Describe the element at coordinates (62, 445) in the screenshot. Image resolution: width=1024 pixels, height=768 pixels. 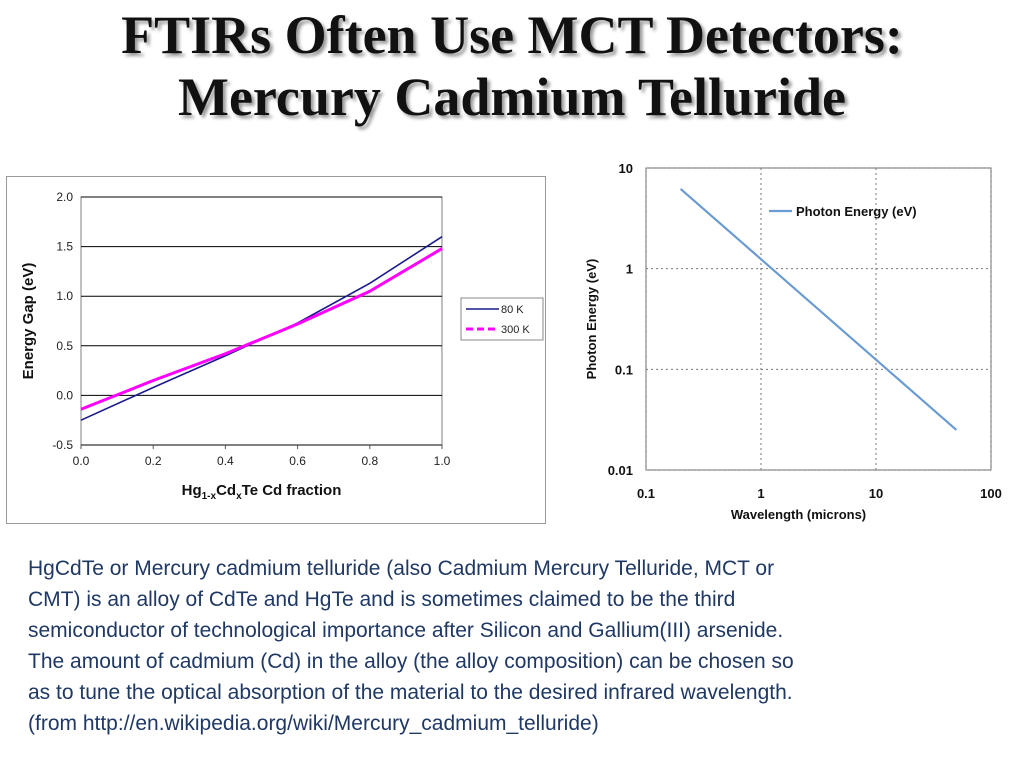
I see `y-tick-label: -0.5` at that location.